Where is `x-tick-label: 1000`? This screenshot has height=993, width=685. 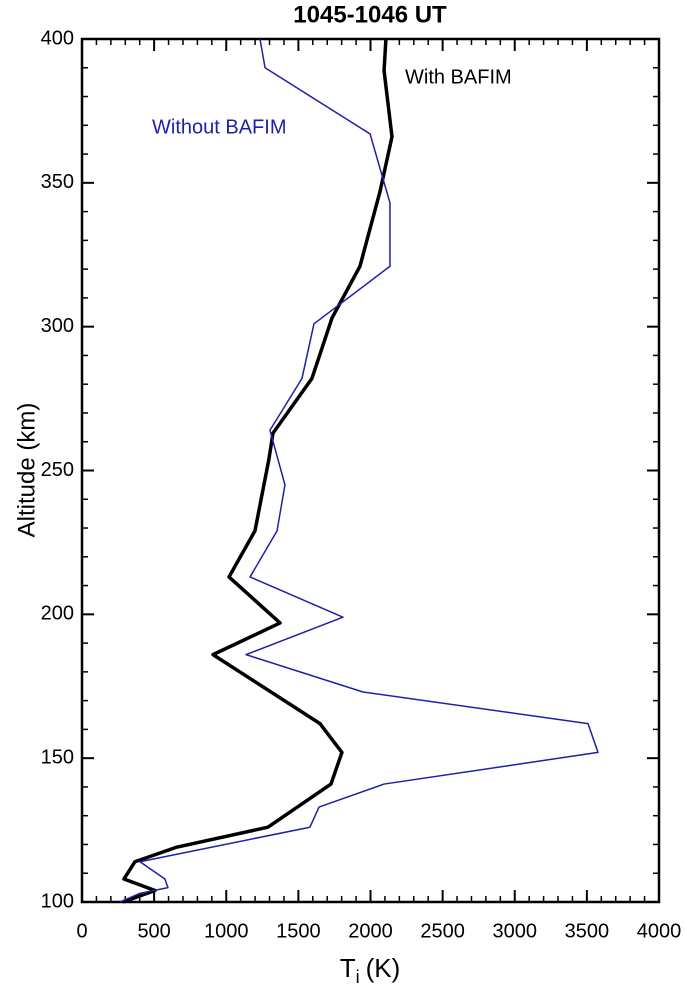
x-tick-label: 1000 is located at coordinates (226, 931).